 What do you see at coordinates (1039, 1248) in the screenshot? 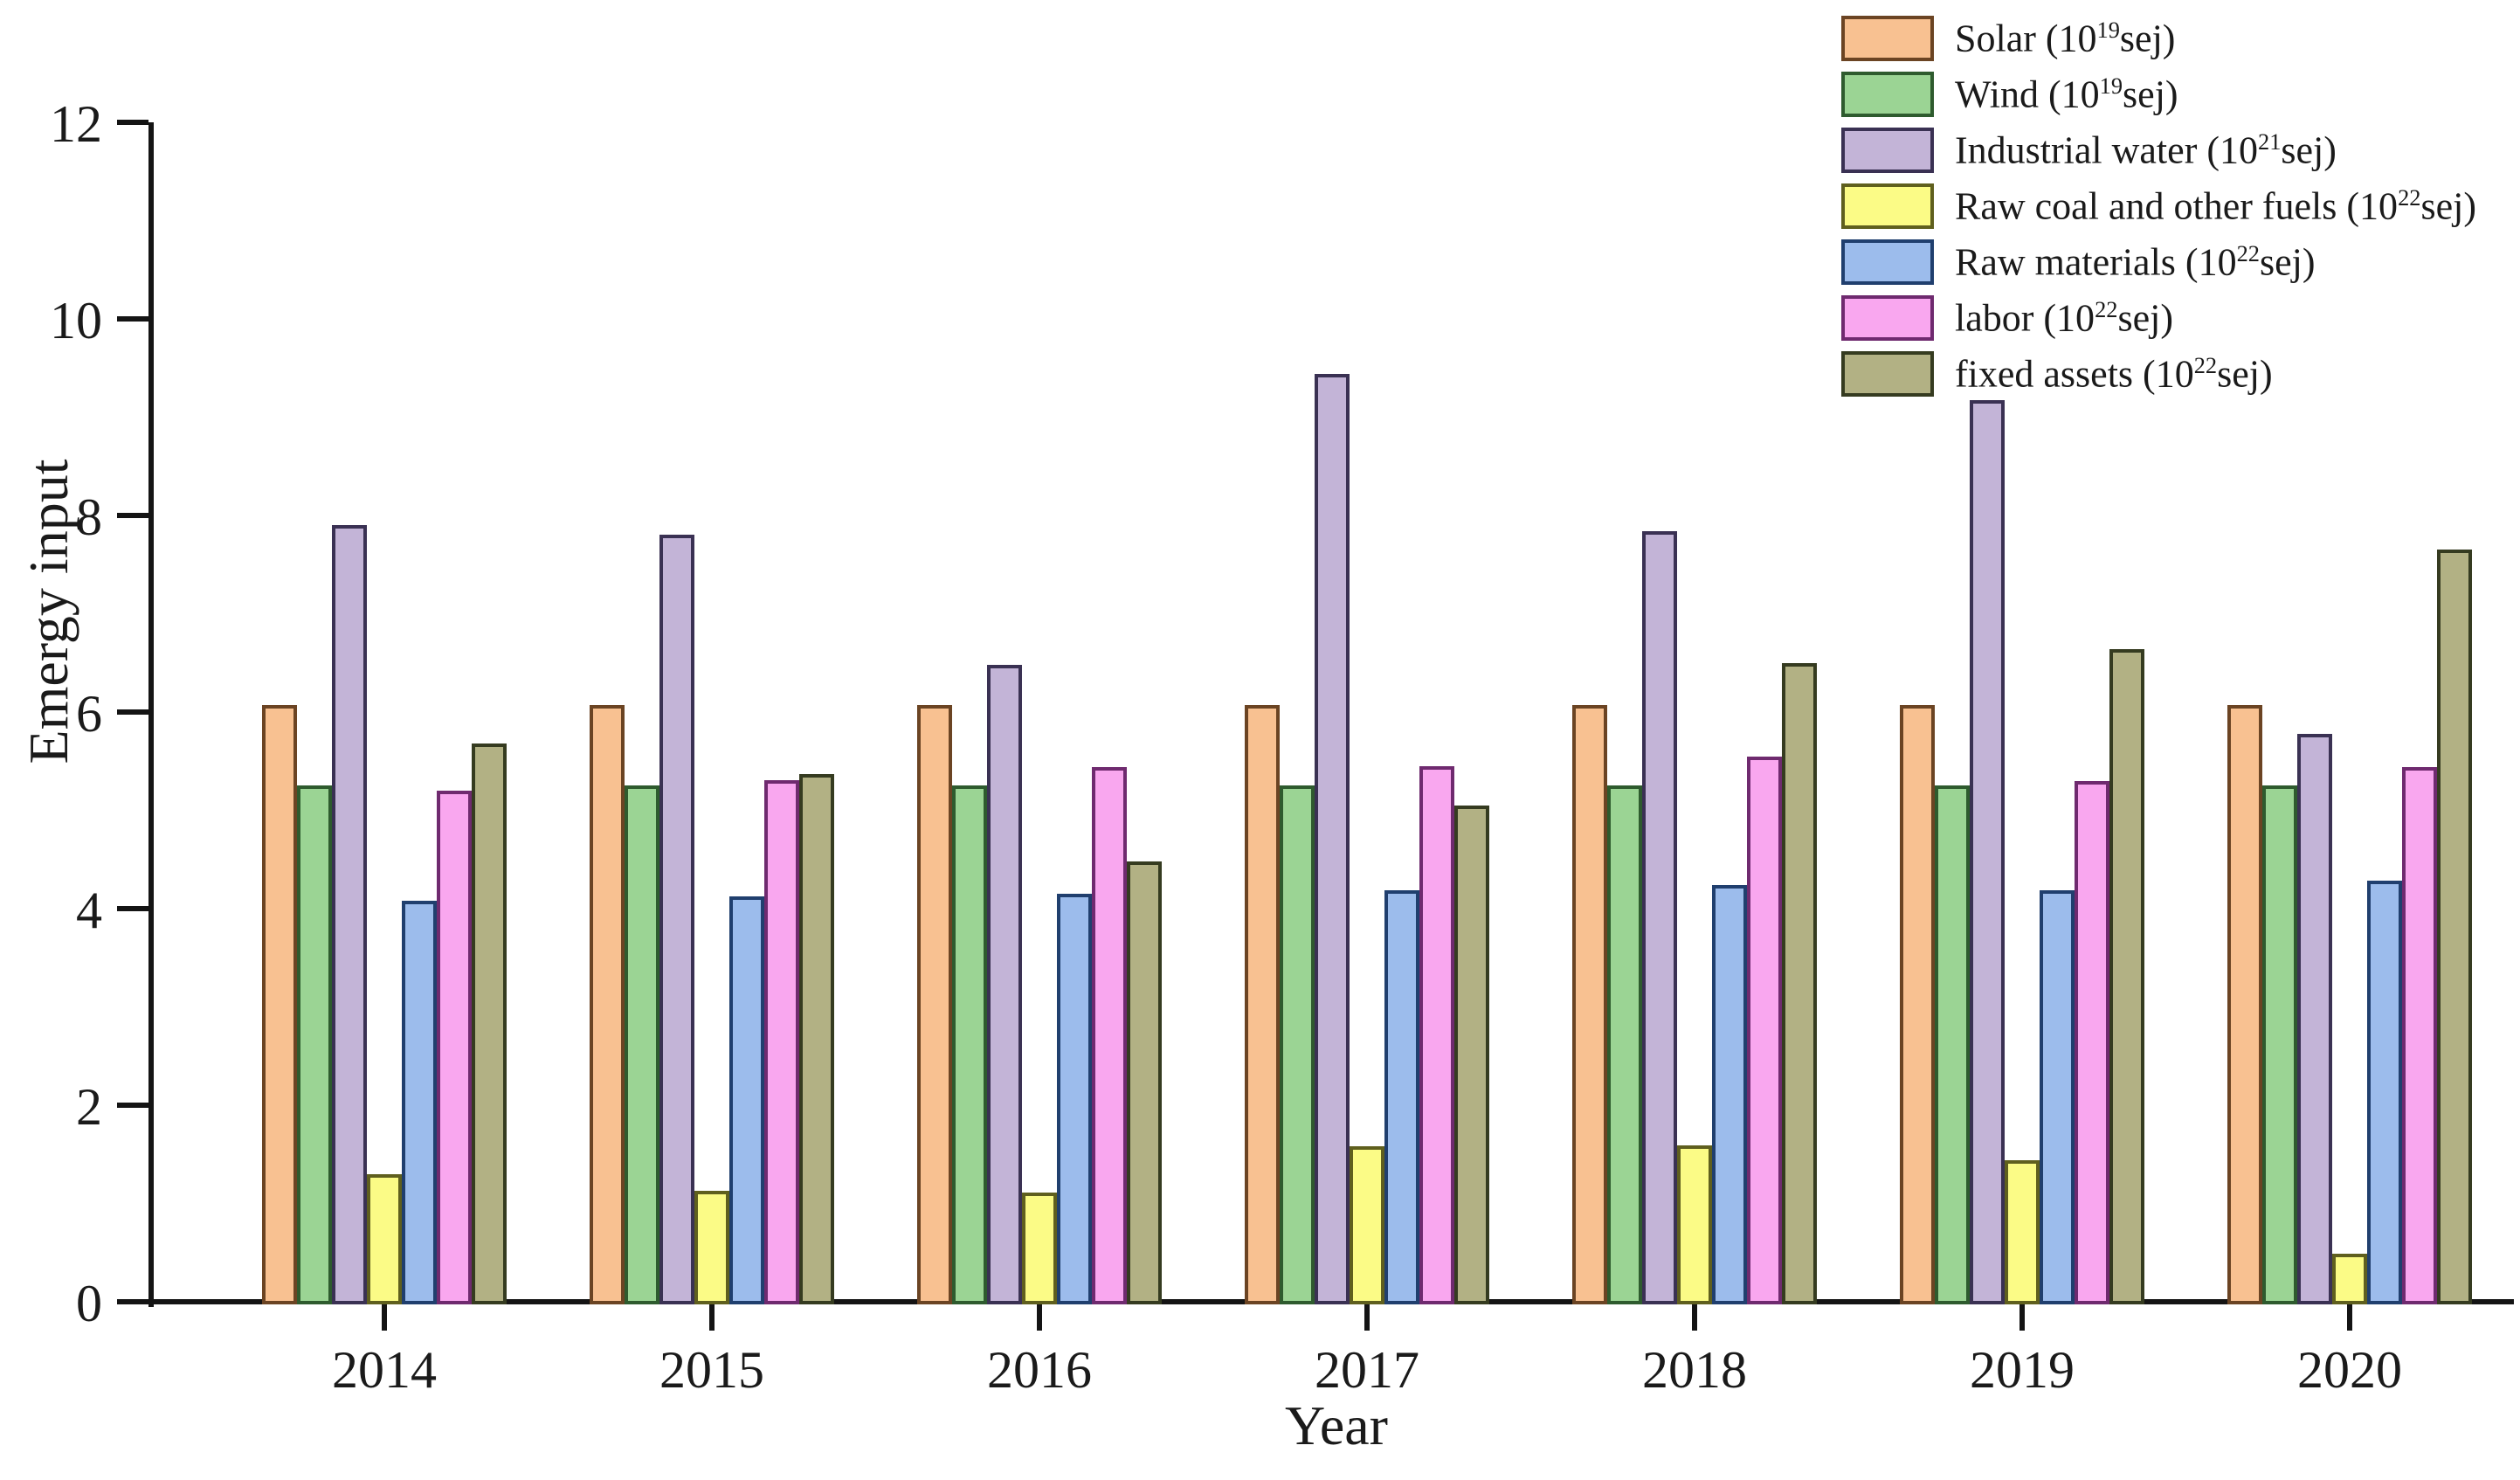
I see `bar-raw-coal-and-other-fuels-2016` at bounding box center [1039, 1248].